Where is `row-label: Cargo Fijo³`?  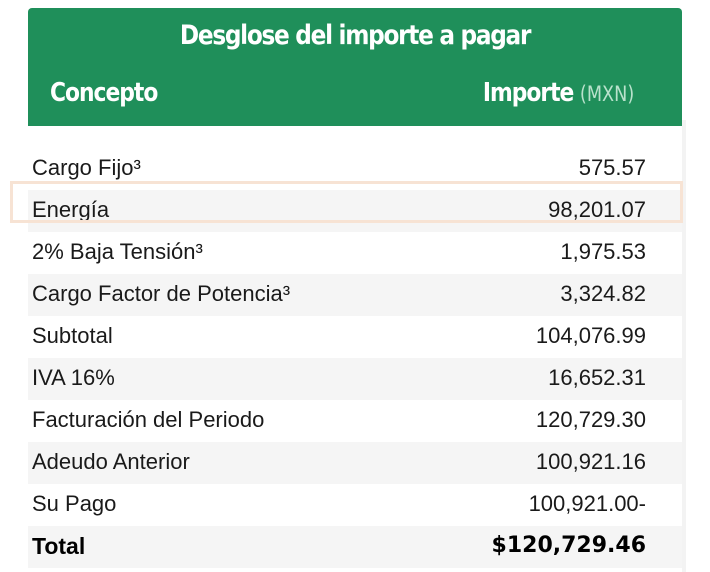
row-label: Cargo Fijo³ is located at coordinates (86, 167).